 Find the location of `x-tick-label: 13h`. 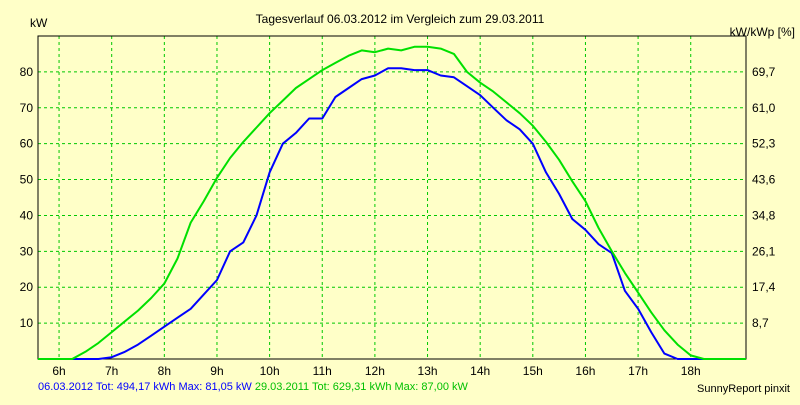

x-tick-label: 13h is located at coordinates (428, 371).